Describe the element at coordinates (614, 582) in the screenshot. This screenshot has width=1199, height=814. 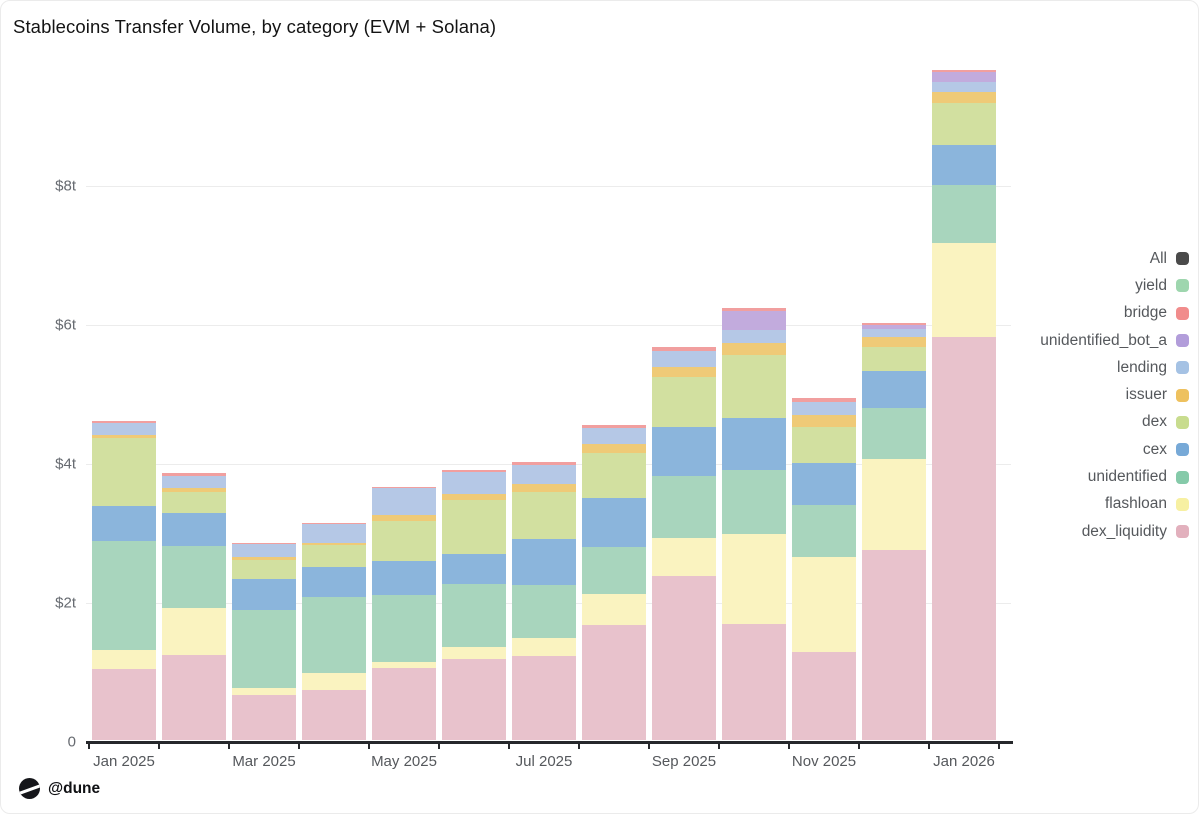
I see `stacked-bar-aug-2025` at that location.